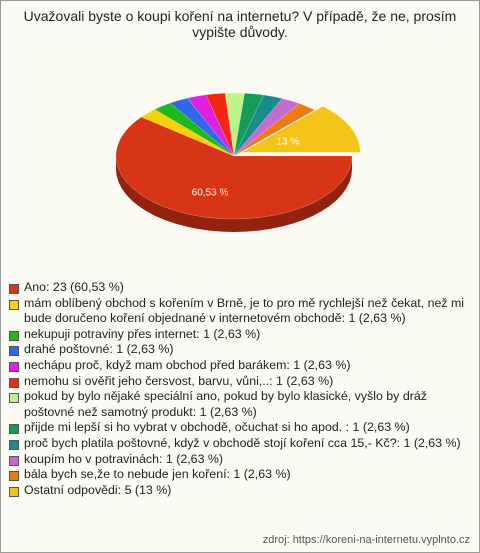  What do you see at coordinates (237, 460) in the screenshot?
I see `legend-item: koupím ho v potravinách: 1 (2,63 %)` at bounding box center [237, 460].